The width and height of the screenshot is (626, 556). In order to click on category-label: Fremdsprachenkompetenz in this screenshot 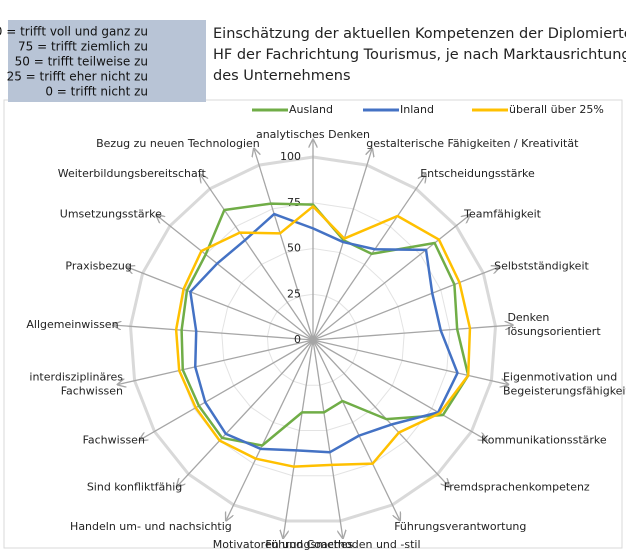, I will do `click(517, 486)`.